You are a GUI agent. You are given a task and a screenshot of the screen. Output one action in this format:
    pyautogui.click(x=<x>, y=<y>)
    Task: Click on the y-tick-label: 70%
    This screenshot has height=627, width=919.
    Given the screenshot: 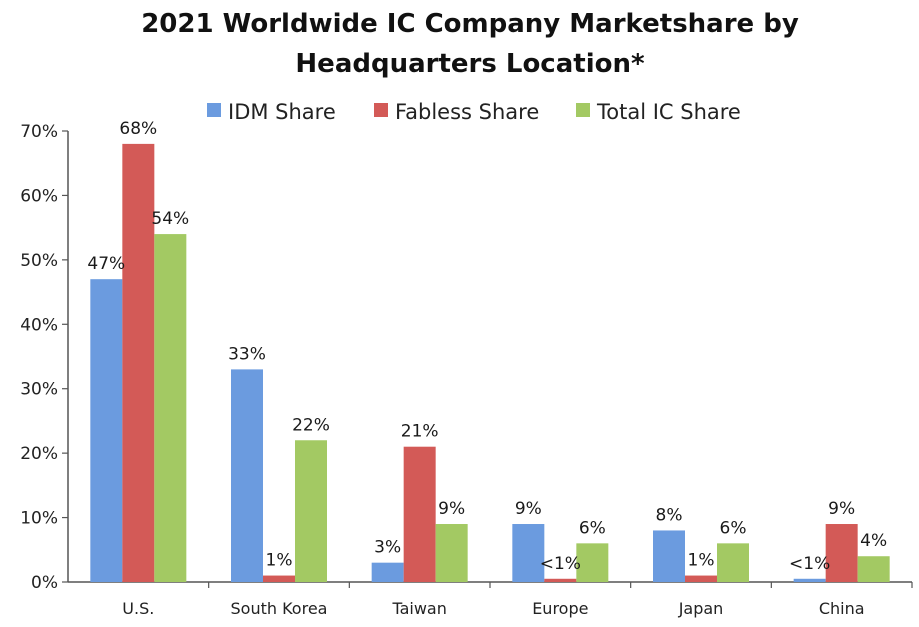 What is the action you would take?
    pyautogui.click(x=39, y=132)
    